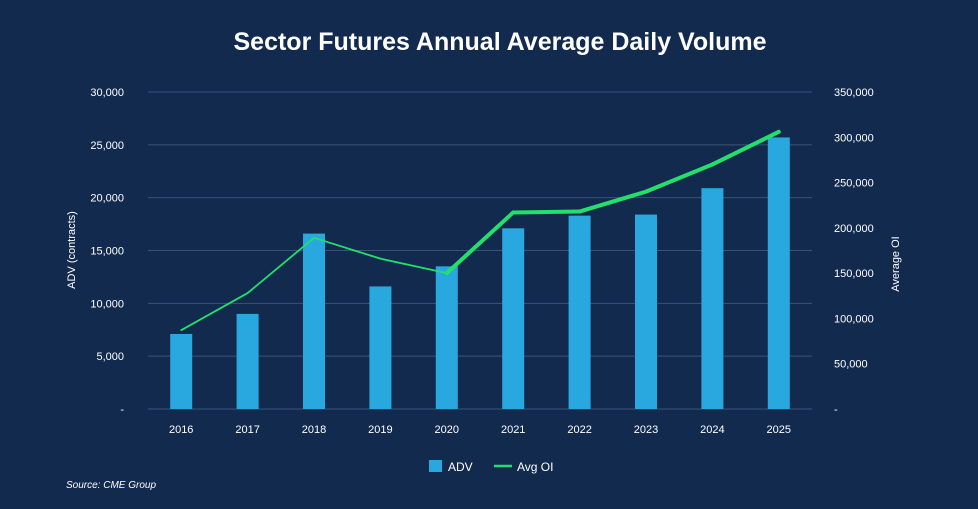  I want to click on x-tick-label: 2024, so click(712, 430).